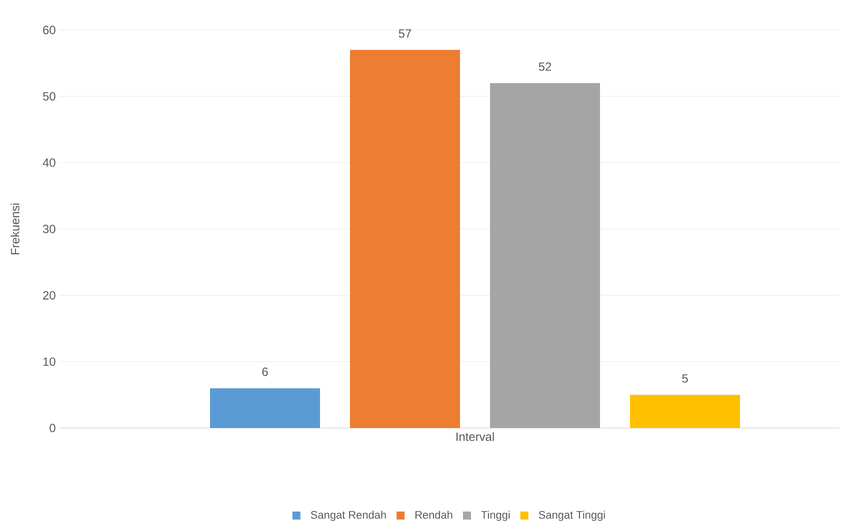  Describe the element at coordinates (15, 229) in the screenshot. I see `y-axis-title: Frekuensi` at that location.